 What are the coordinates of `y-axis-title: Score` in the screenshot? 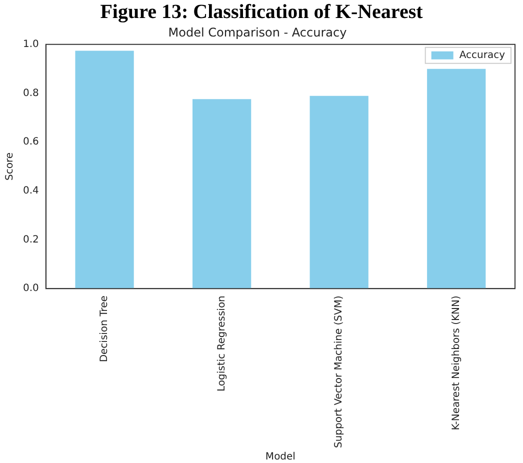 It's located at (10, 166).